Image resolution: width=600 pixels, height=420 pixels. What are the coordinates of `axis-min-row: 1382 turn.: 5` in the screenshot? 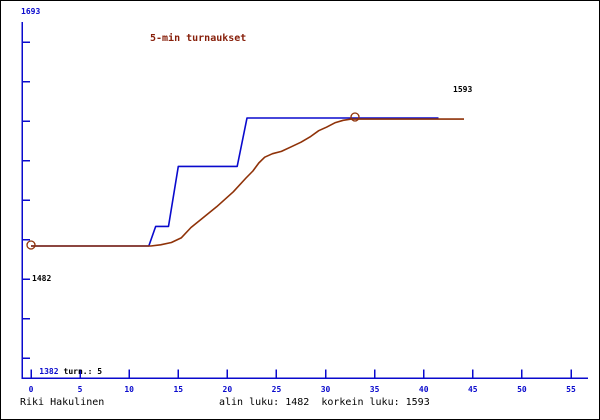 It's located at (61, 372).